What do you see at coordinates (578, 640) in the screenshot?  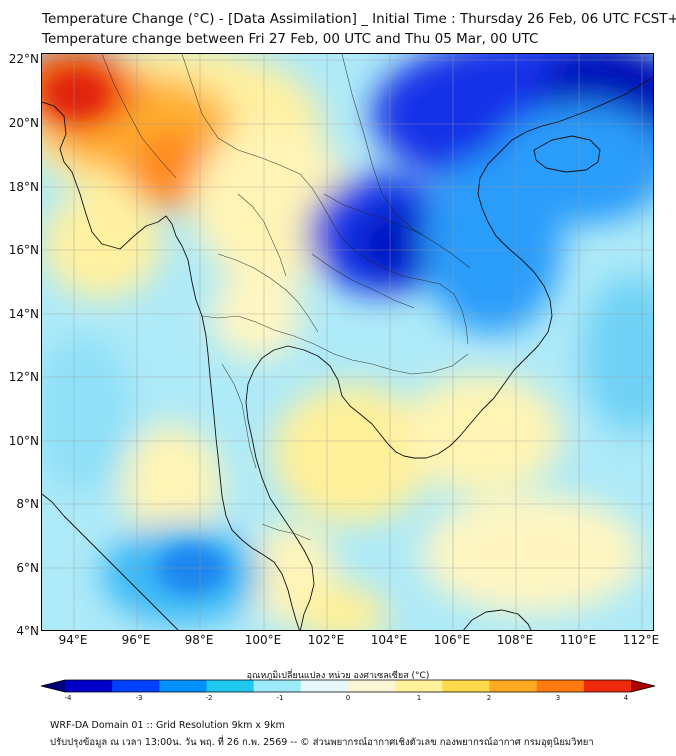 I see `lon-label-110e: 110°E` at bounding box center [578, 640].